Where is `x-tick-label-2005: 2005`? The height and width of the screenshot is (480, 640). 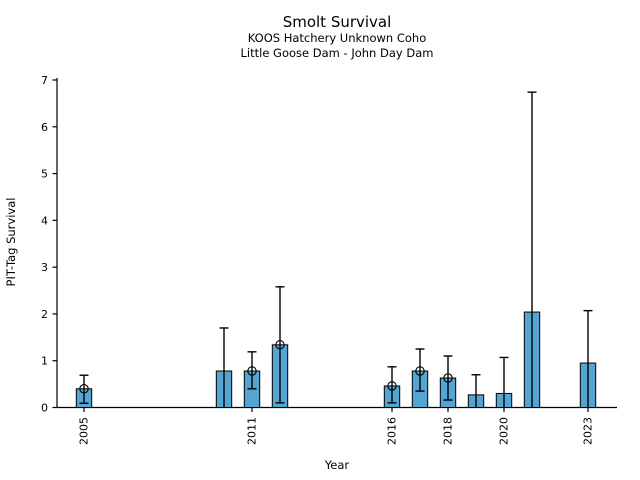
x-tick-label-2005: 2005 is located at coordinates (84, 431).